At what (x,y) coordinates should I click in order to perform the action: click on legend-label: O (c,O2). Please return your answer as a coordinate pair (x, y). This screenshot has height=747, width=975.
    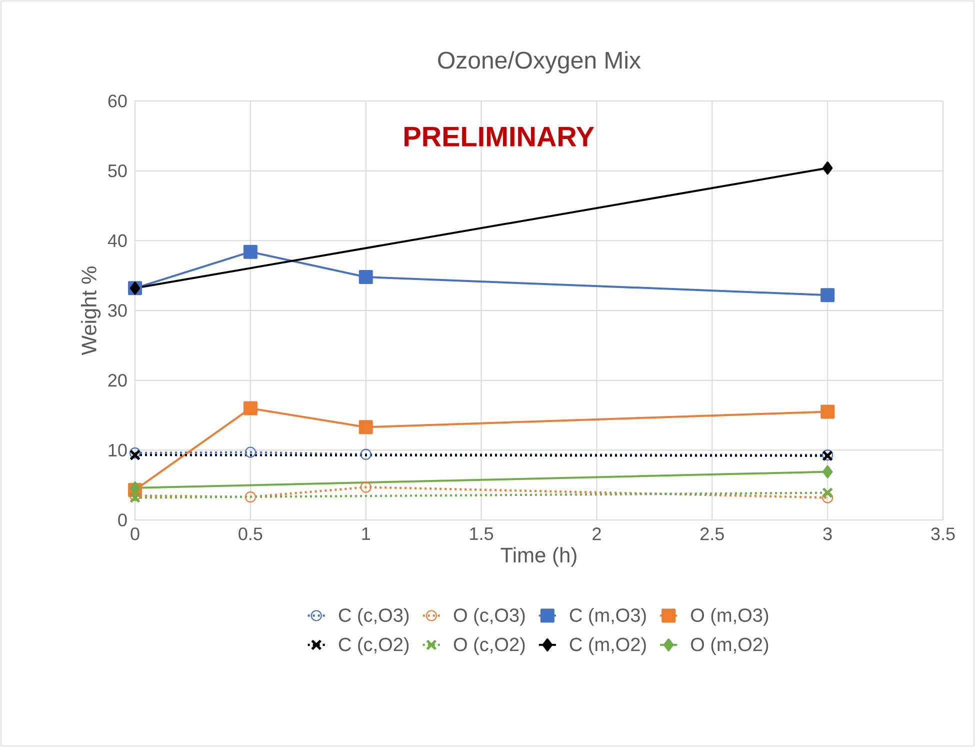
    Looking at the image, I should click on (489, 646).